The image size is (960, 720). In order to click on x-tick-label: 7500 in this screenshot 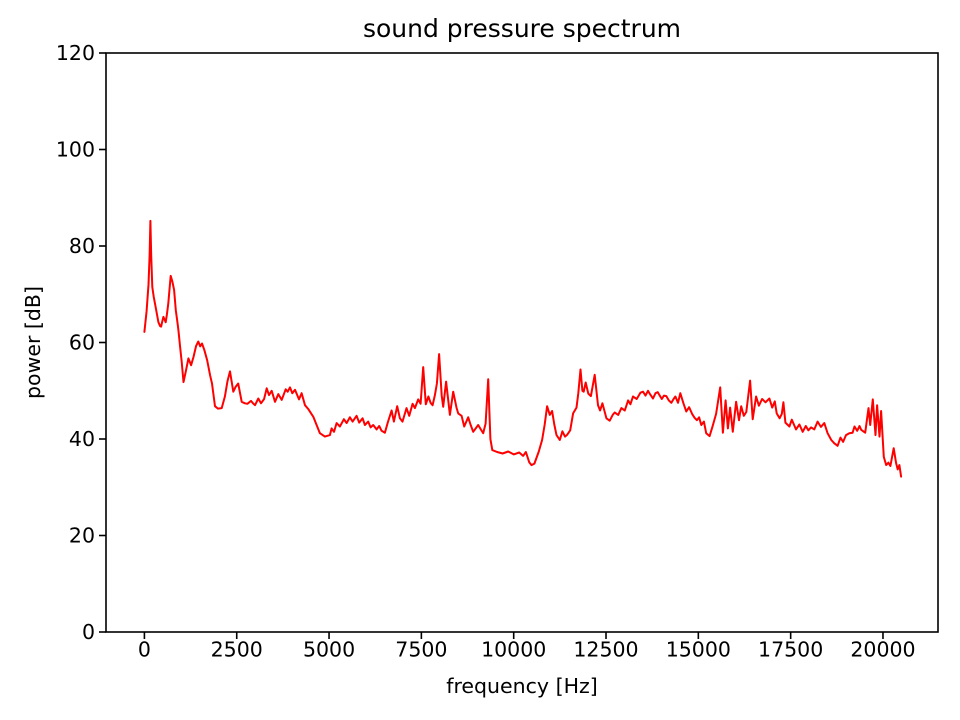, I will do `click(421, 650)`.